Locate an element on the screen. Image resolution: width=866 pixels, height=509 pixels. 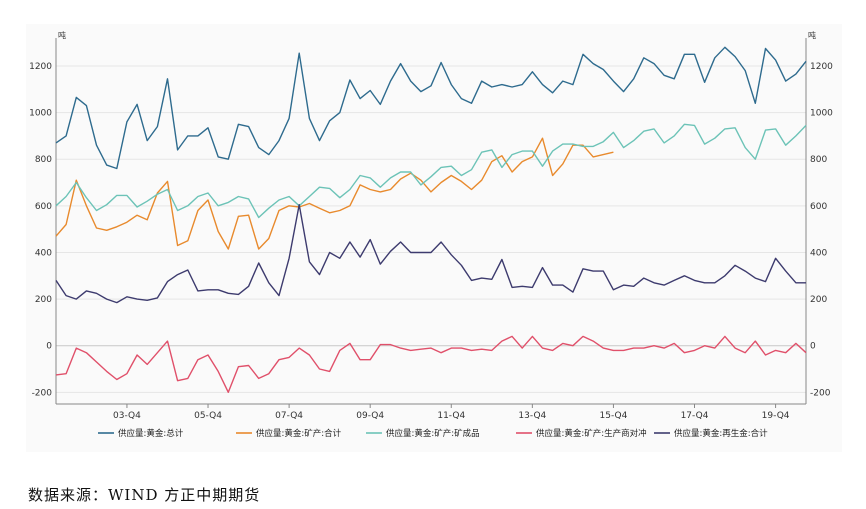
right-y-tick-label: 400 is located at coordinates (818, 253).